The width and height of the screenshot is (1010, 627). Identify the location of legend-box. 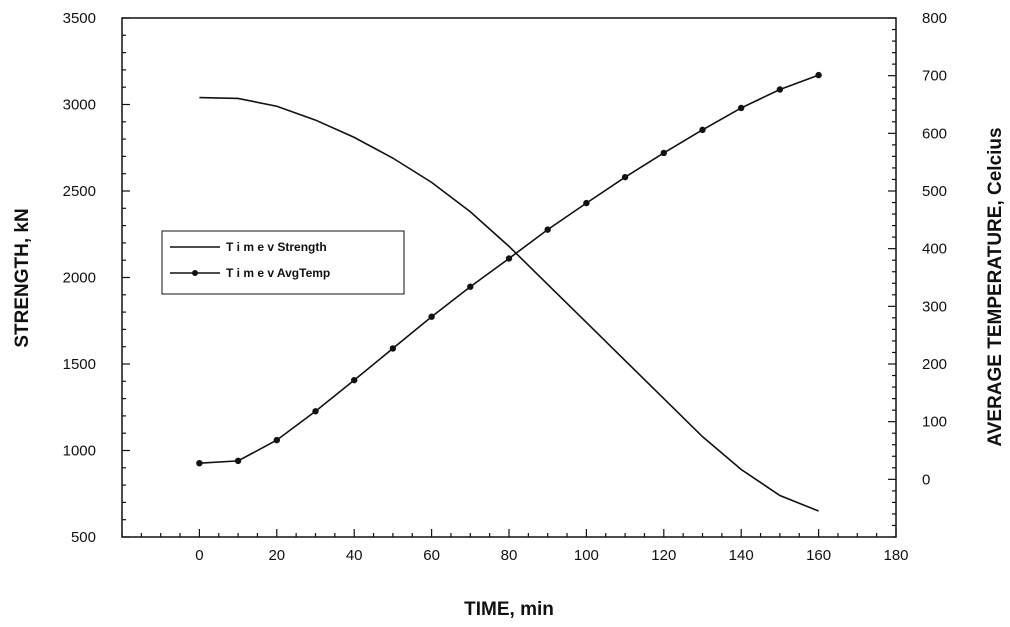
(283, 262).